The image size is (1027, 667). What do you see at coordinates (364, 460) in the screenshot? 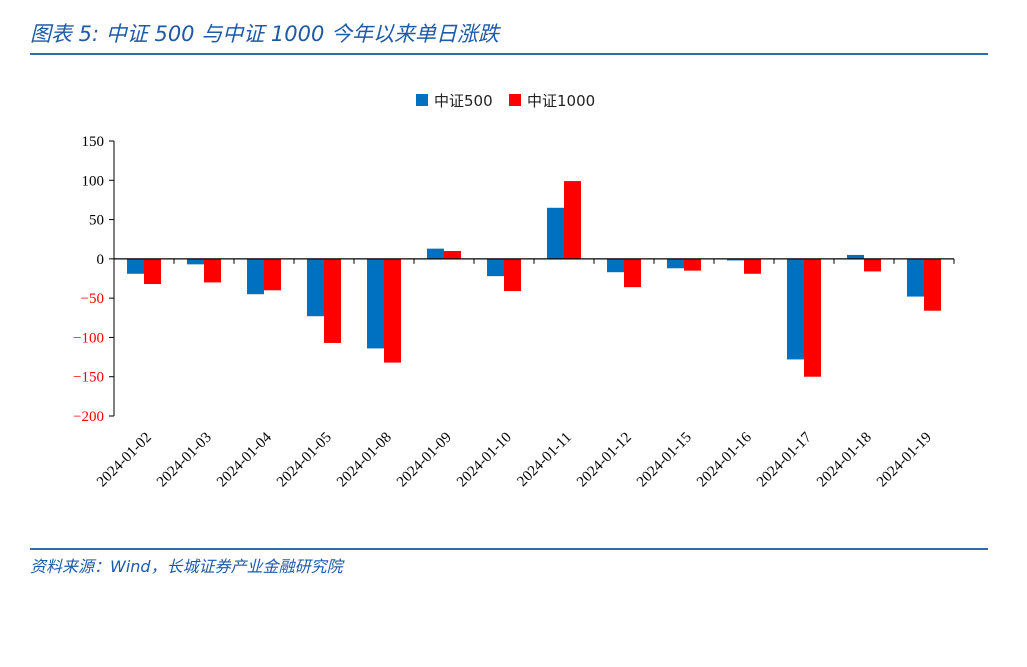
I see `x-tick-label: 2024-01-08` at bounding box center [364, 460].